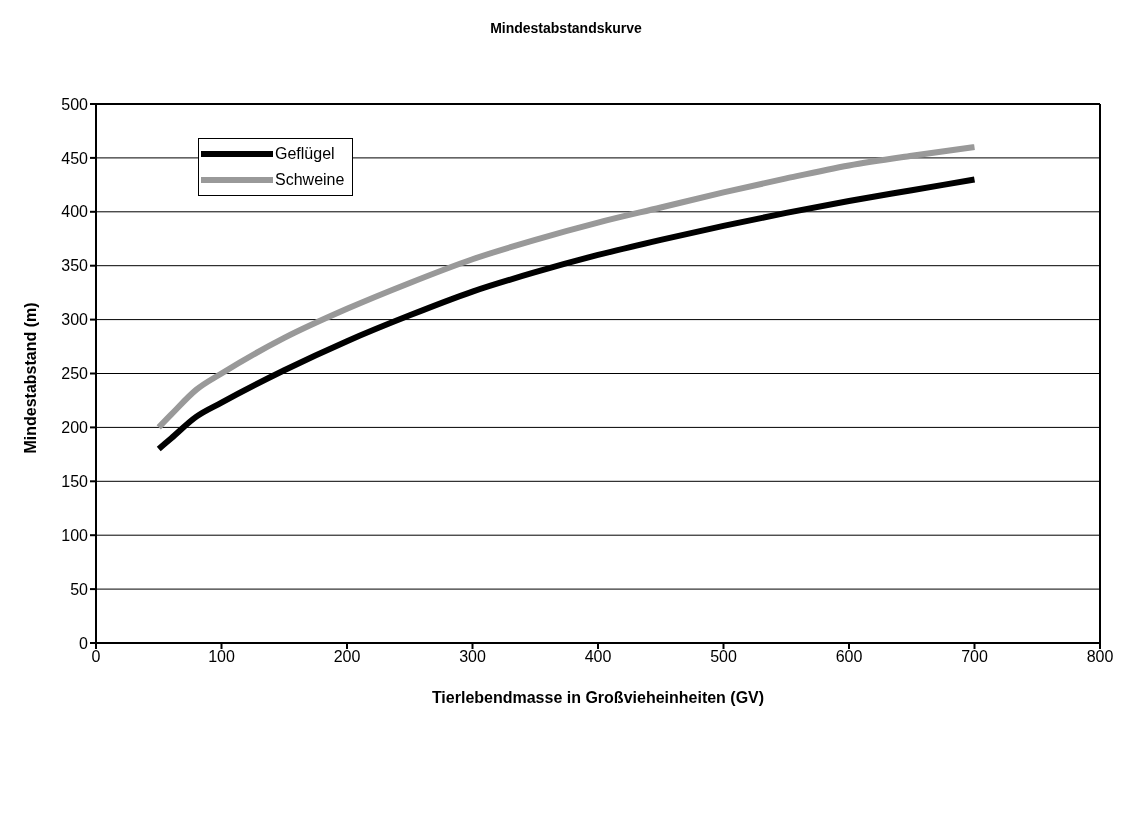  I want to click on y-tick-label: 450, so click(75, 158).